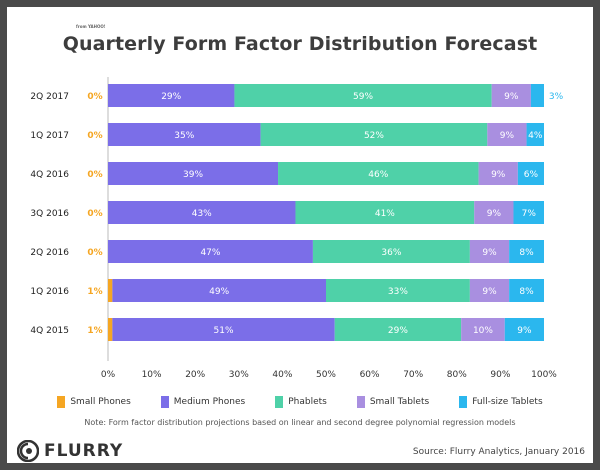 Image resolution: width=600 pixels, height=470 pixels. I want to click on legend-item: Small Tablets, so click(393, 402).